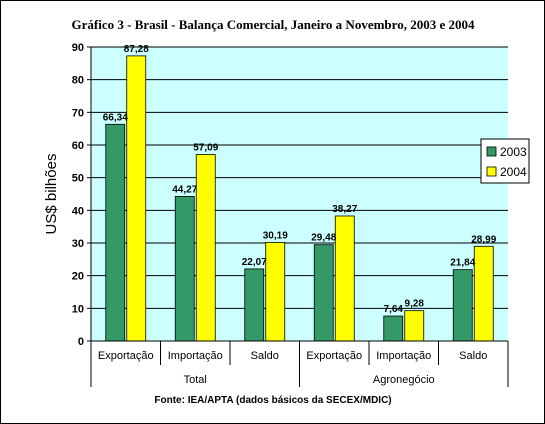 The width and height of the screenshot is (545, 424). Describe the element at coordinates (51, 194) in the screenshot. I see `y-axis-label: US$ bilhões` at that location.